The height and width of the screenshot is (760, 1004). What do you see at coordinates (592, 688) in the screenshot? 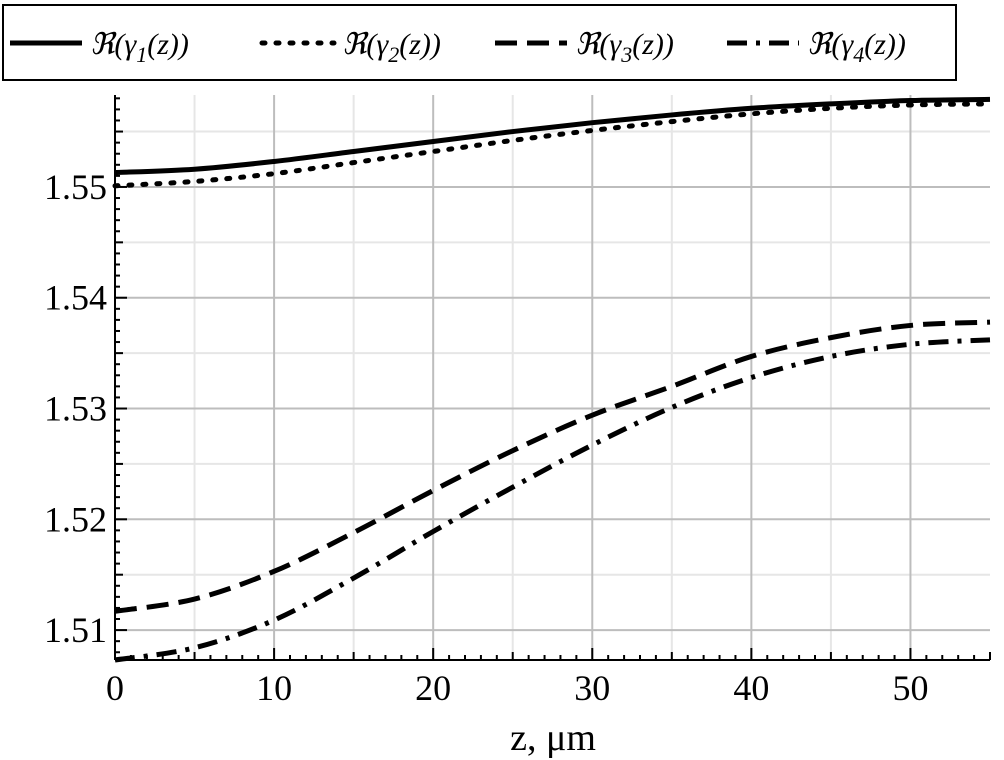
I see `x-tick-label: 30` at bounding box center [592, 688].